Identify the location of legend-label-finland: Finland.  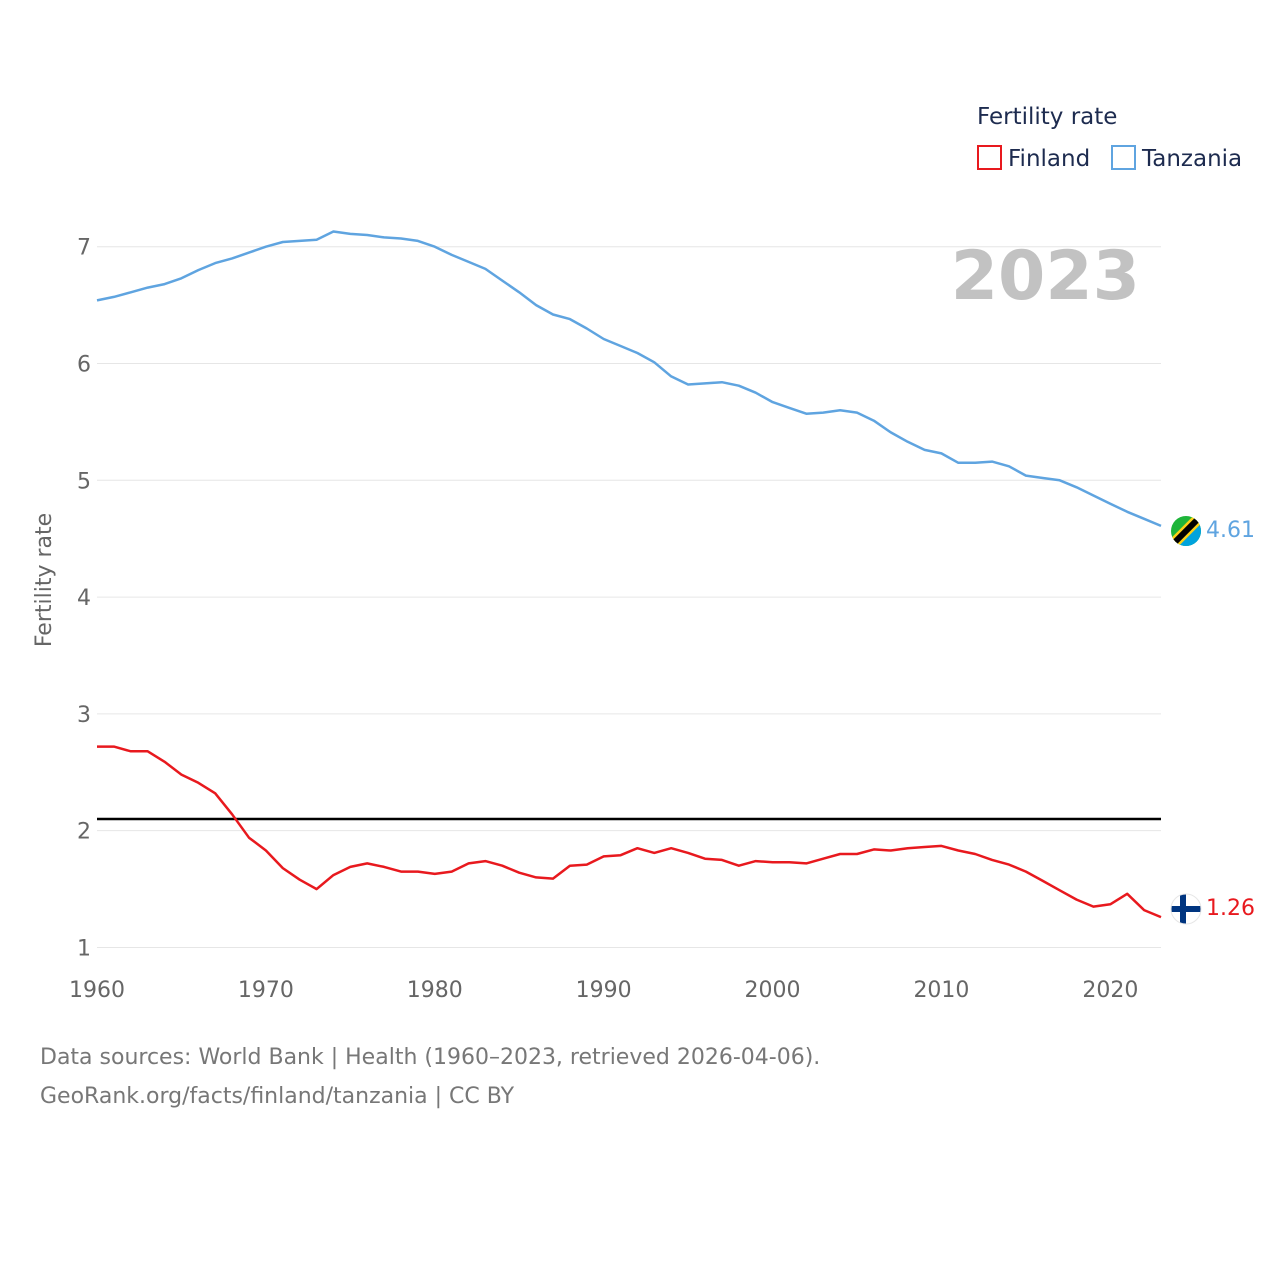
(1049, 159).